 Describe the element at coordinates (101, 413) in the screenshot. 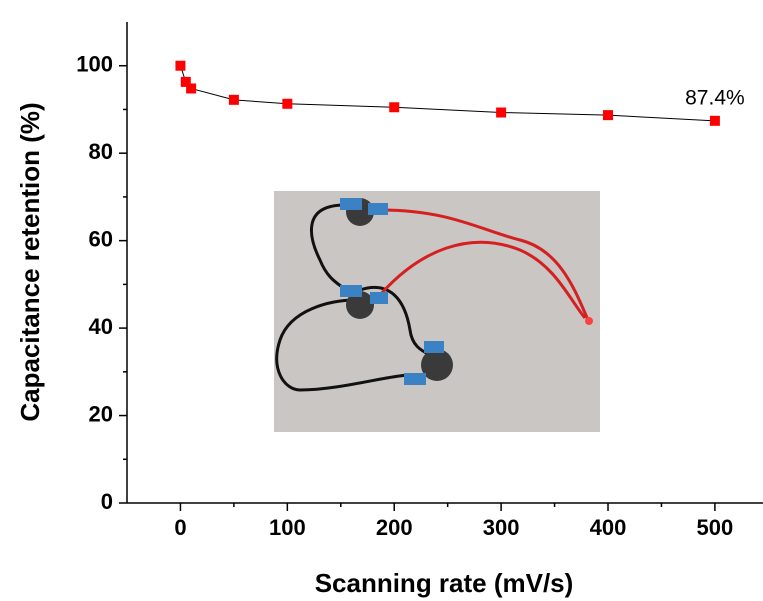

I see `y-tick-label: 20` at that location.